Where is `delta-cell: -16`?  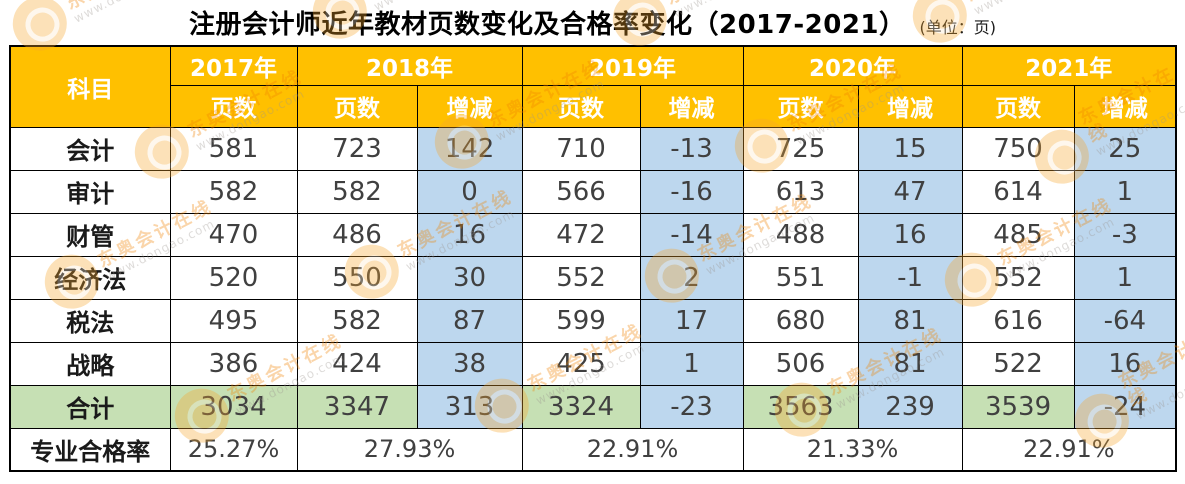 delta-cell: -16 is located at coordinates (691, 191).